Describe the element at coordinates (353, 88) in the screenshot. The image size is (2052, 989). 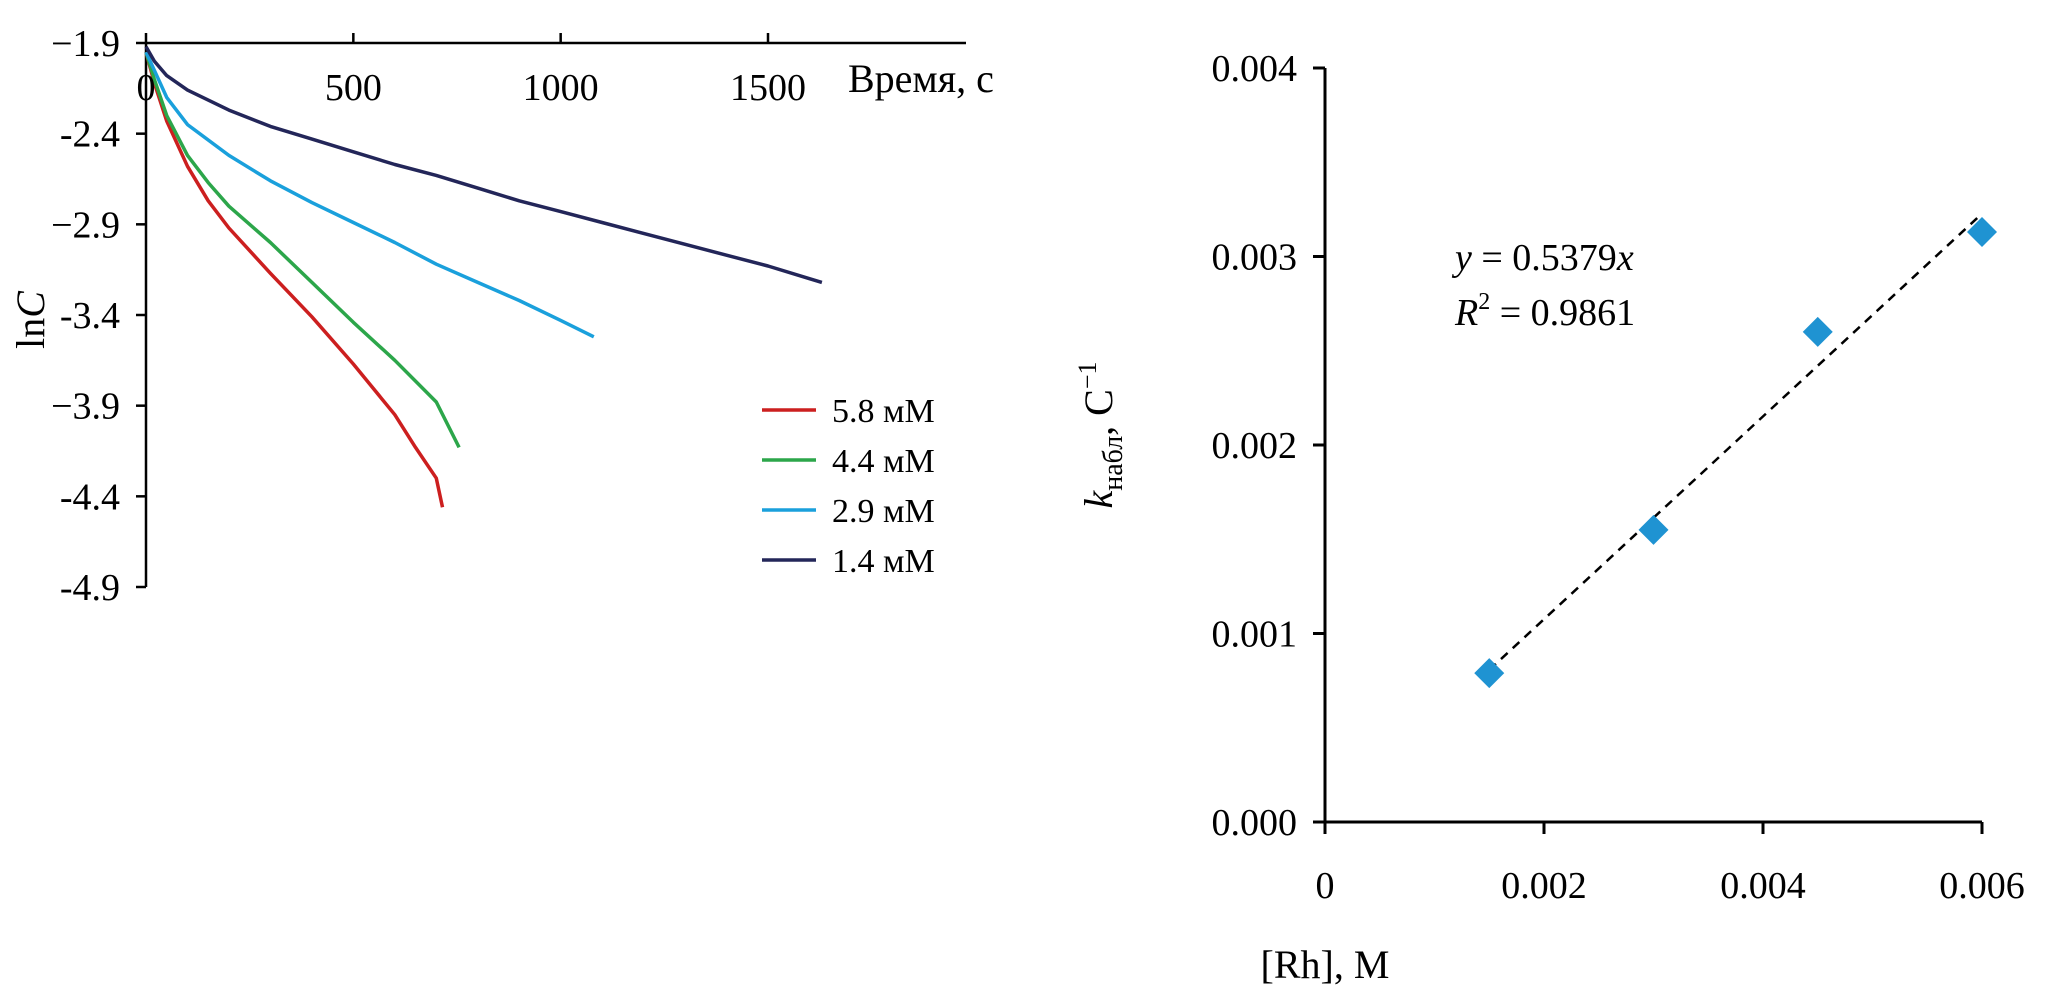
I see `left-x-tick-label: 500` at that location.